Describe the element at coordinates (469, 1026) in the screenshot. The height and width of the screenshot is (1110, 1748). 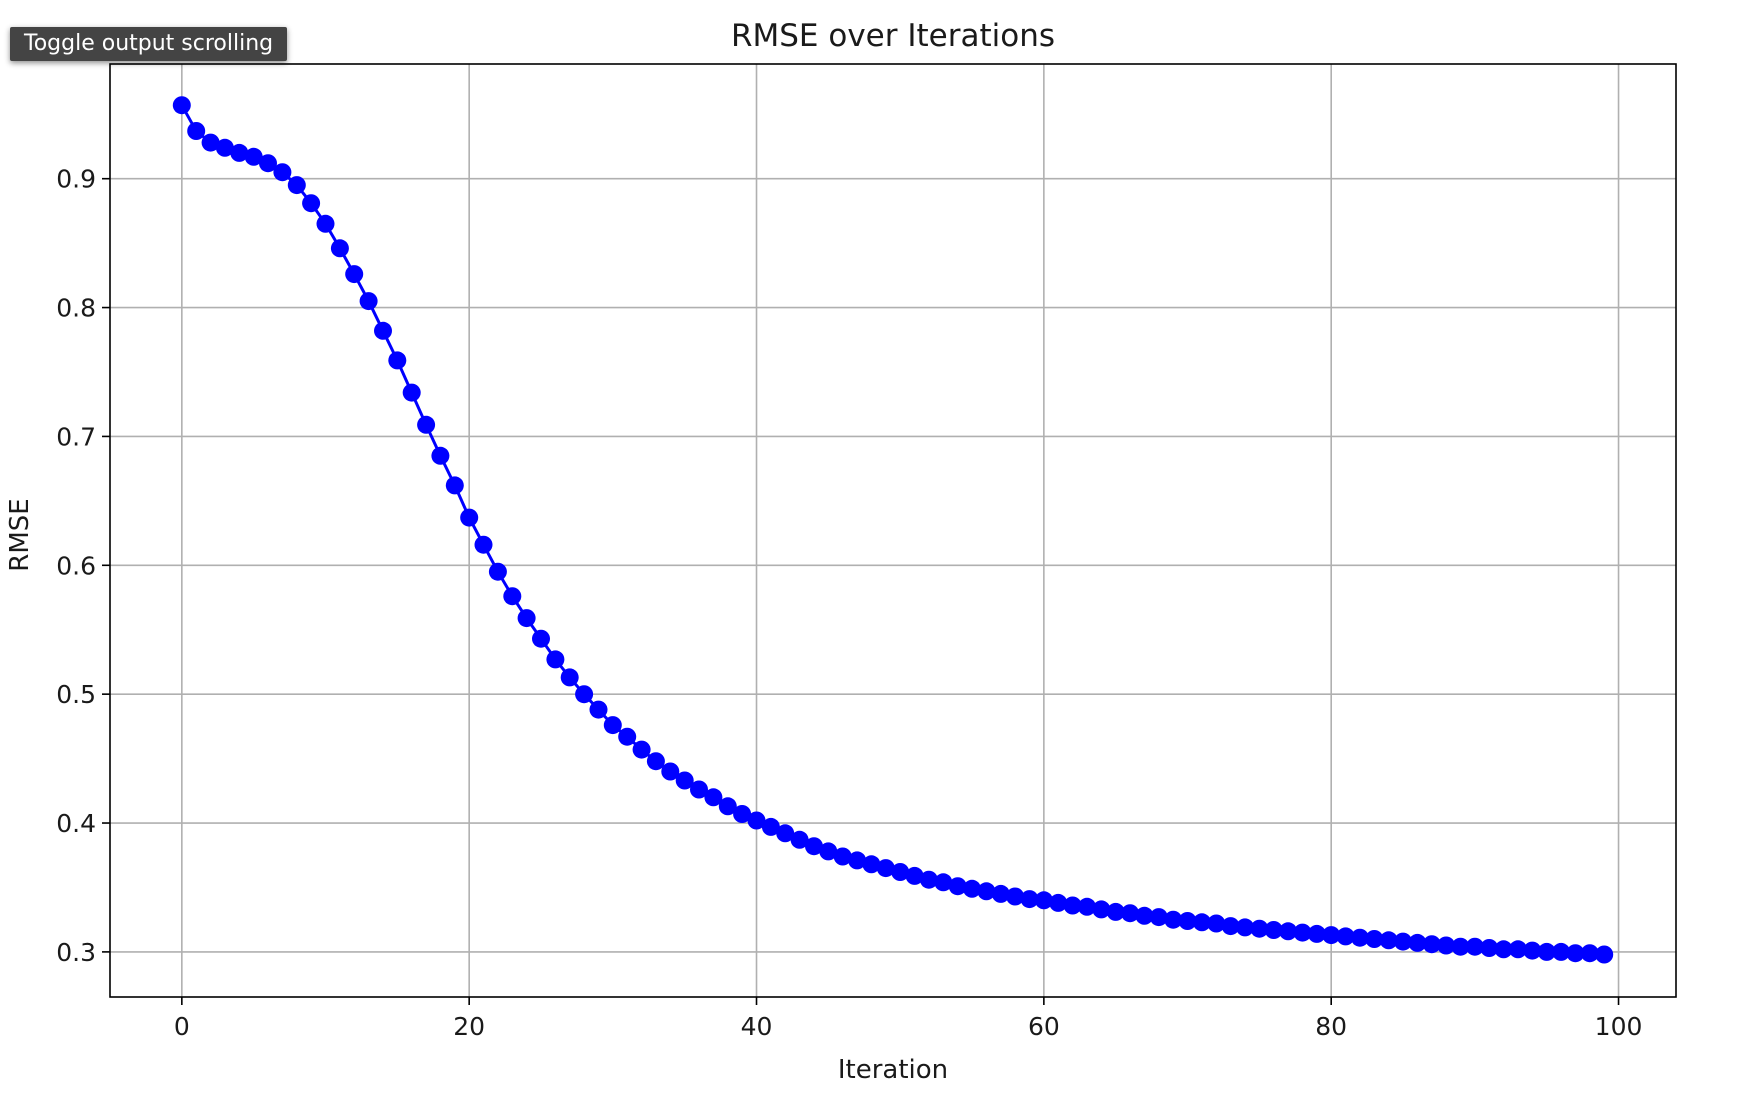
I see `x-tick-label: 20` at that location.